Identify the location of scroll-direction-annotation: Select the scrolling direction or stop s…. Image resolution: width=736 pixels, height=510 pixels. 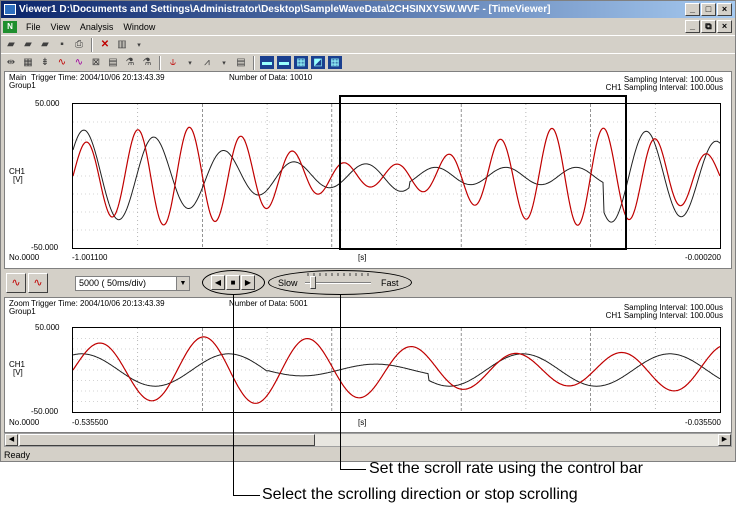
(420, 494).